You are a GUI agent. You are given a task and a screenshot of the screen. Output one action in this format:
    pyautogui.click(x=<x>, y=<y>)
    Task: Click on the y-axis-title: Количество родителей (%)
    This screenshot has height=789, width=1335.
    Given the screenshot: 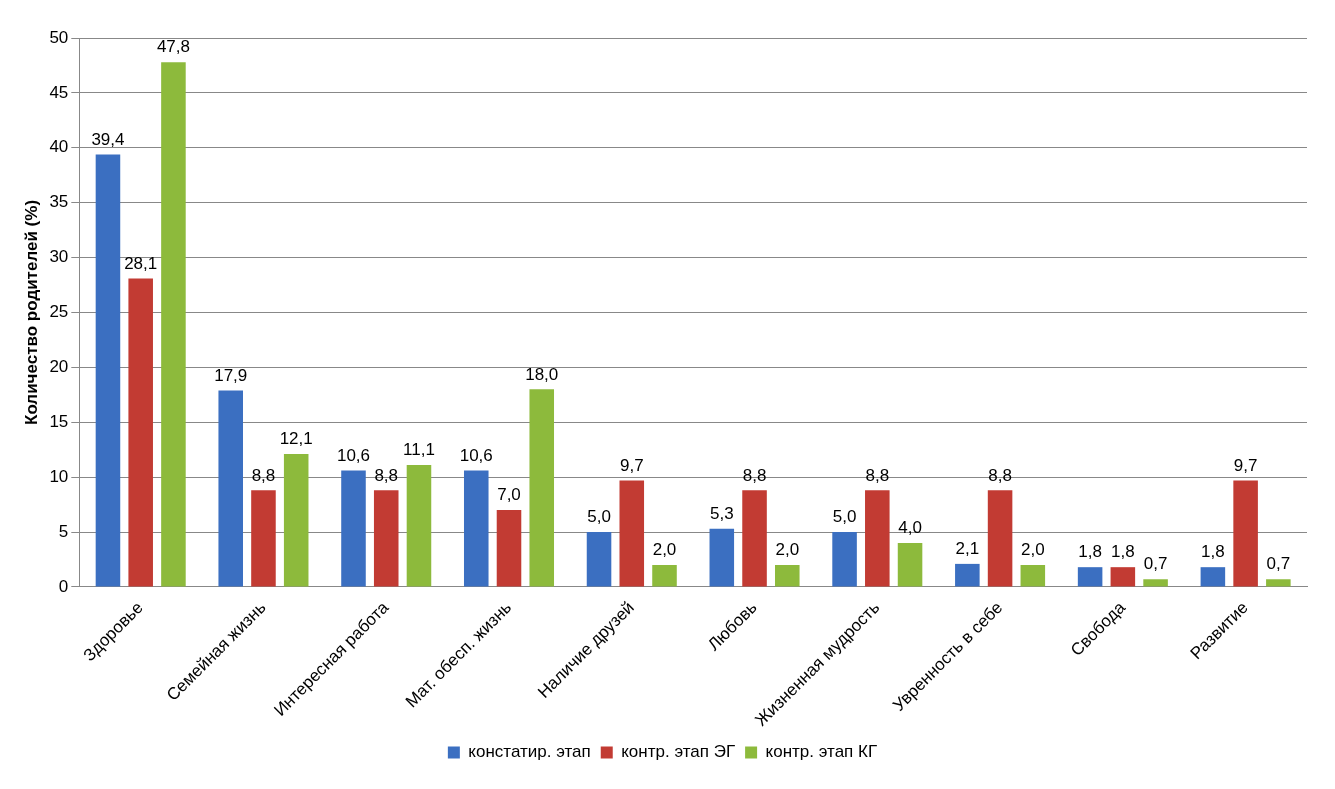 What is the action you would take?
    pyautogui.click(x=31, y=312)
    